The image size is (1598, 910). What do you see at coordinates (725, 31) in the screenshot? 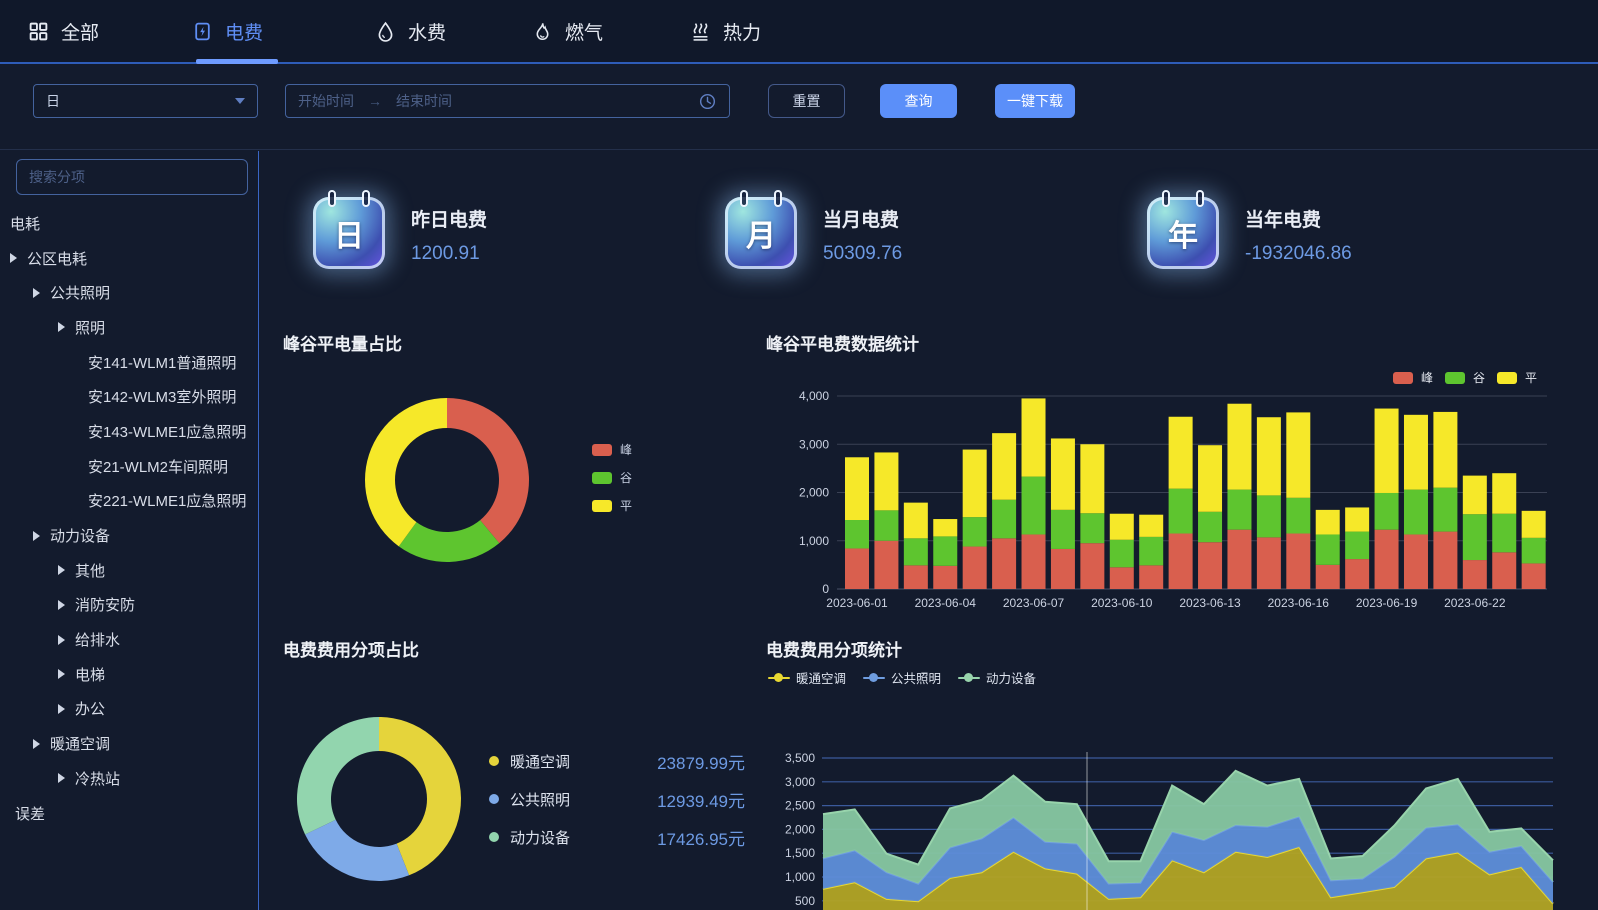
I see `tab-heat: 热力` at bounding box center [725, 31].